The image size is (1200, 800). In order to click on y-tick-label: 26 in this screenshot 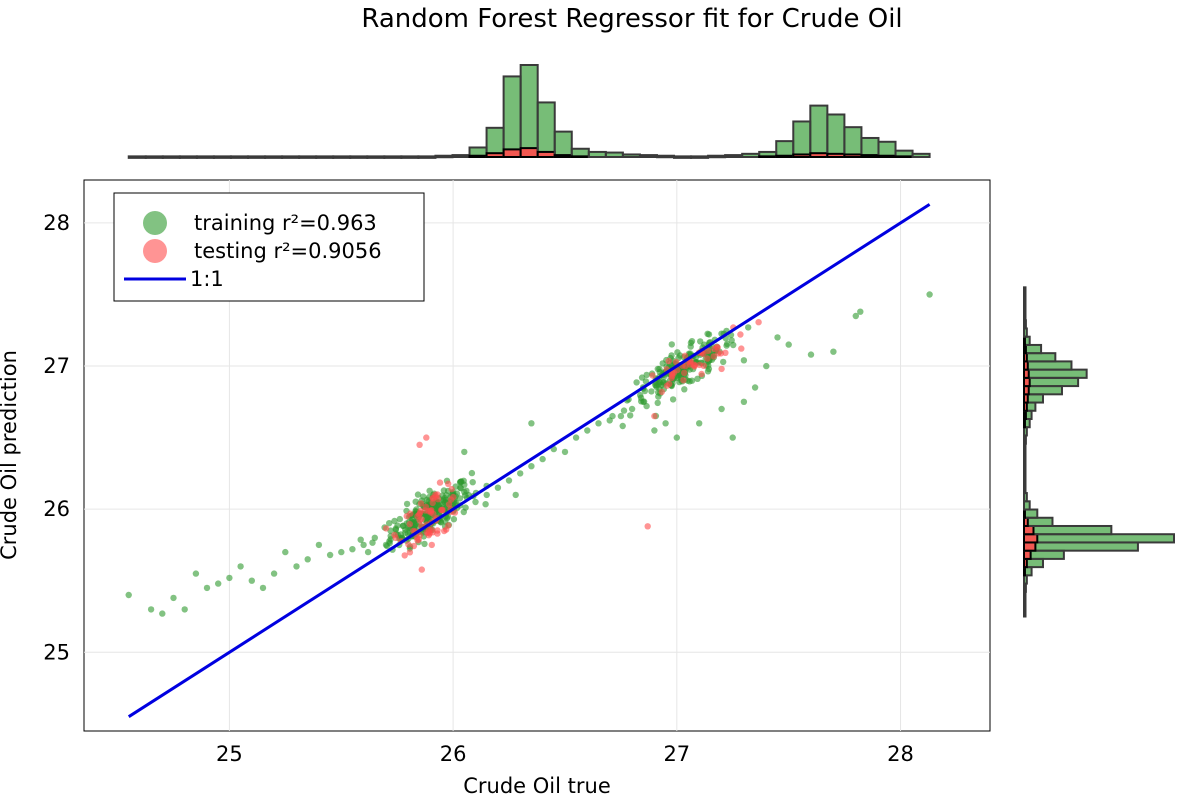, I will do `click(56, 509)`.